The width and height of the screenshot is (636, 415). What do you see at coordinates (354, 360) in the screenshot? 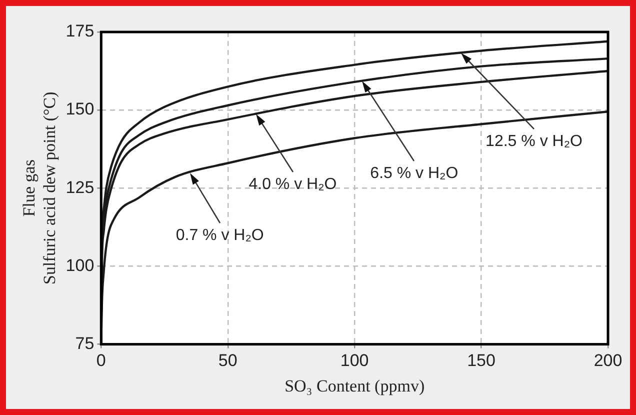
I see `x-tick-label: 100` at bounding box center [354, 360].